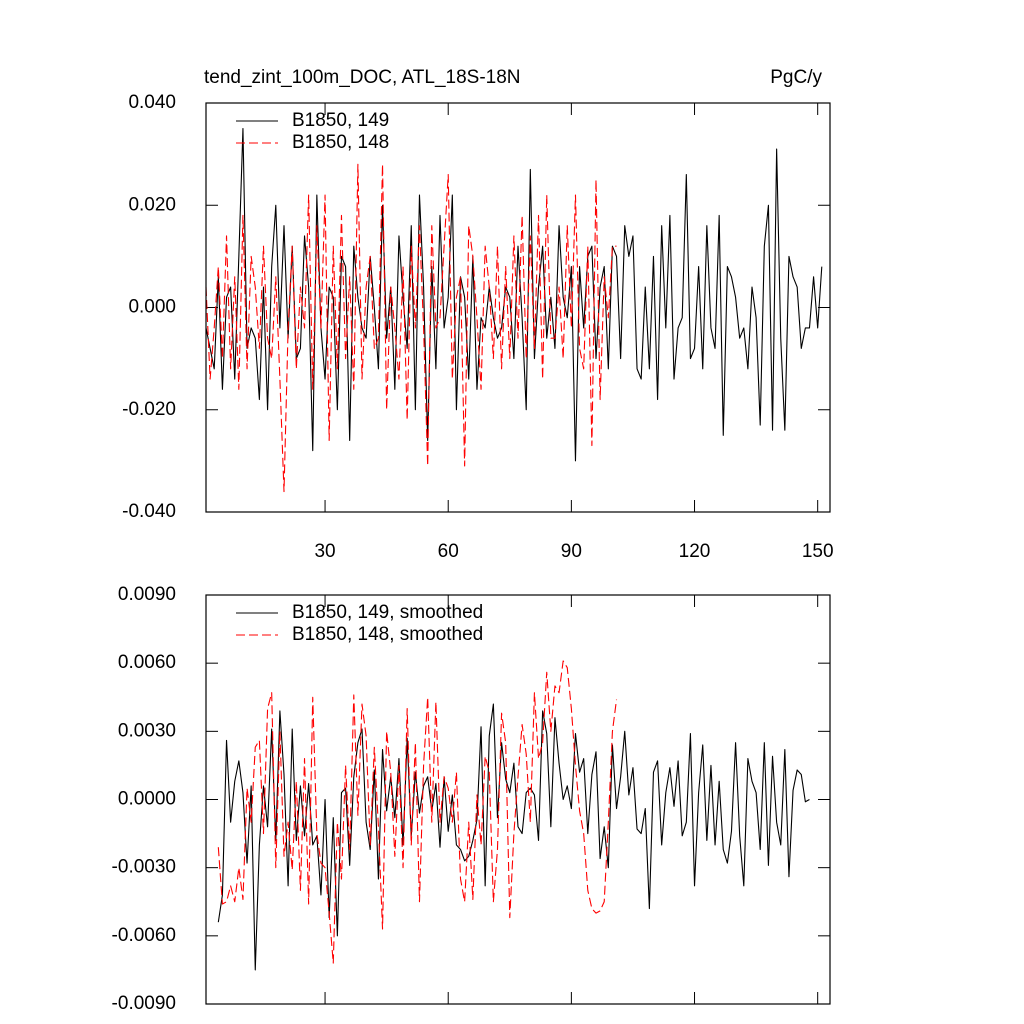 The width and height of the screenshot is (1024, 1024). What do you see at coordinates (144, 867) in the screenshot?
I see `y-tick-label: -0.0030` at bounding box center [144, 867].